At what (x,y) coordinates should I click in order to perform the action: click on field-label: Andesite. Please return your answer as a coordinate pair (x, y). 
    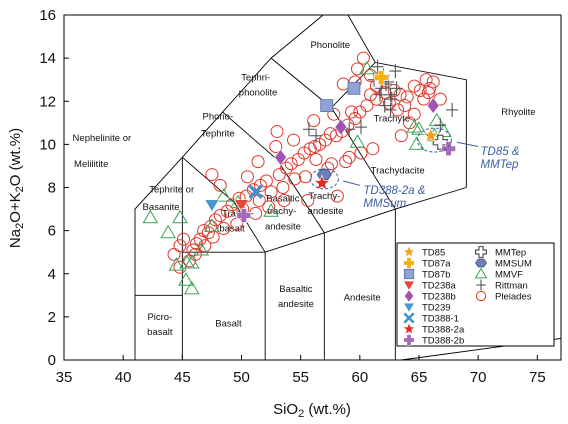
    Looking at the image, I should click on (362, 297).